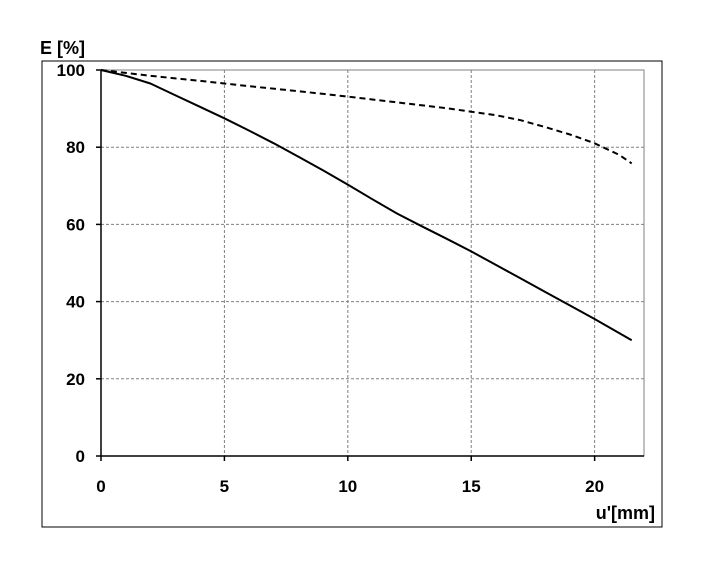 This screenshot has height=562, width=705. Describe the element at coordinates (71, 70) in the screenshot. I see `y-tick-label-100: 100` at that location.